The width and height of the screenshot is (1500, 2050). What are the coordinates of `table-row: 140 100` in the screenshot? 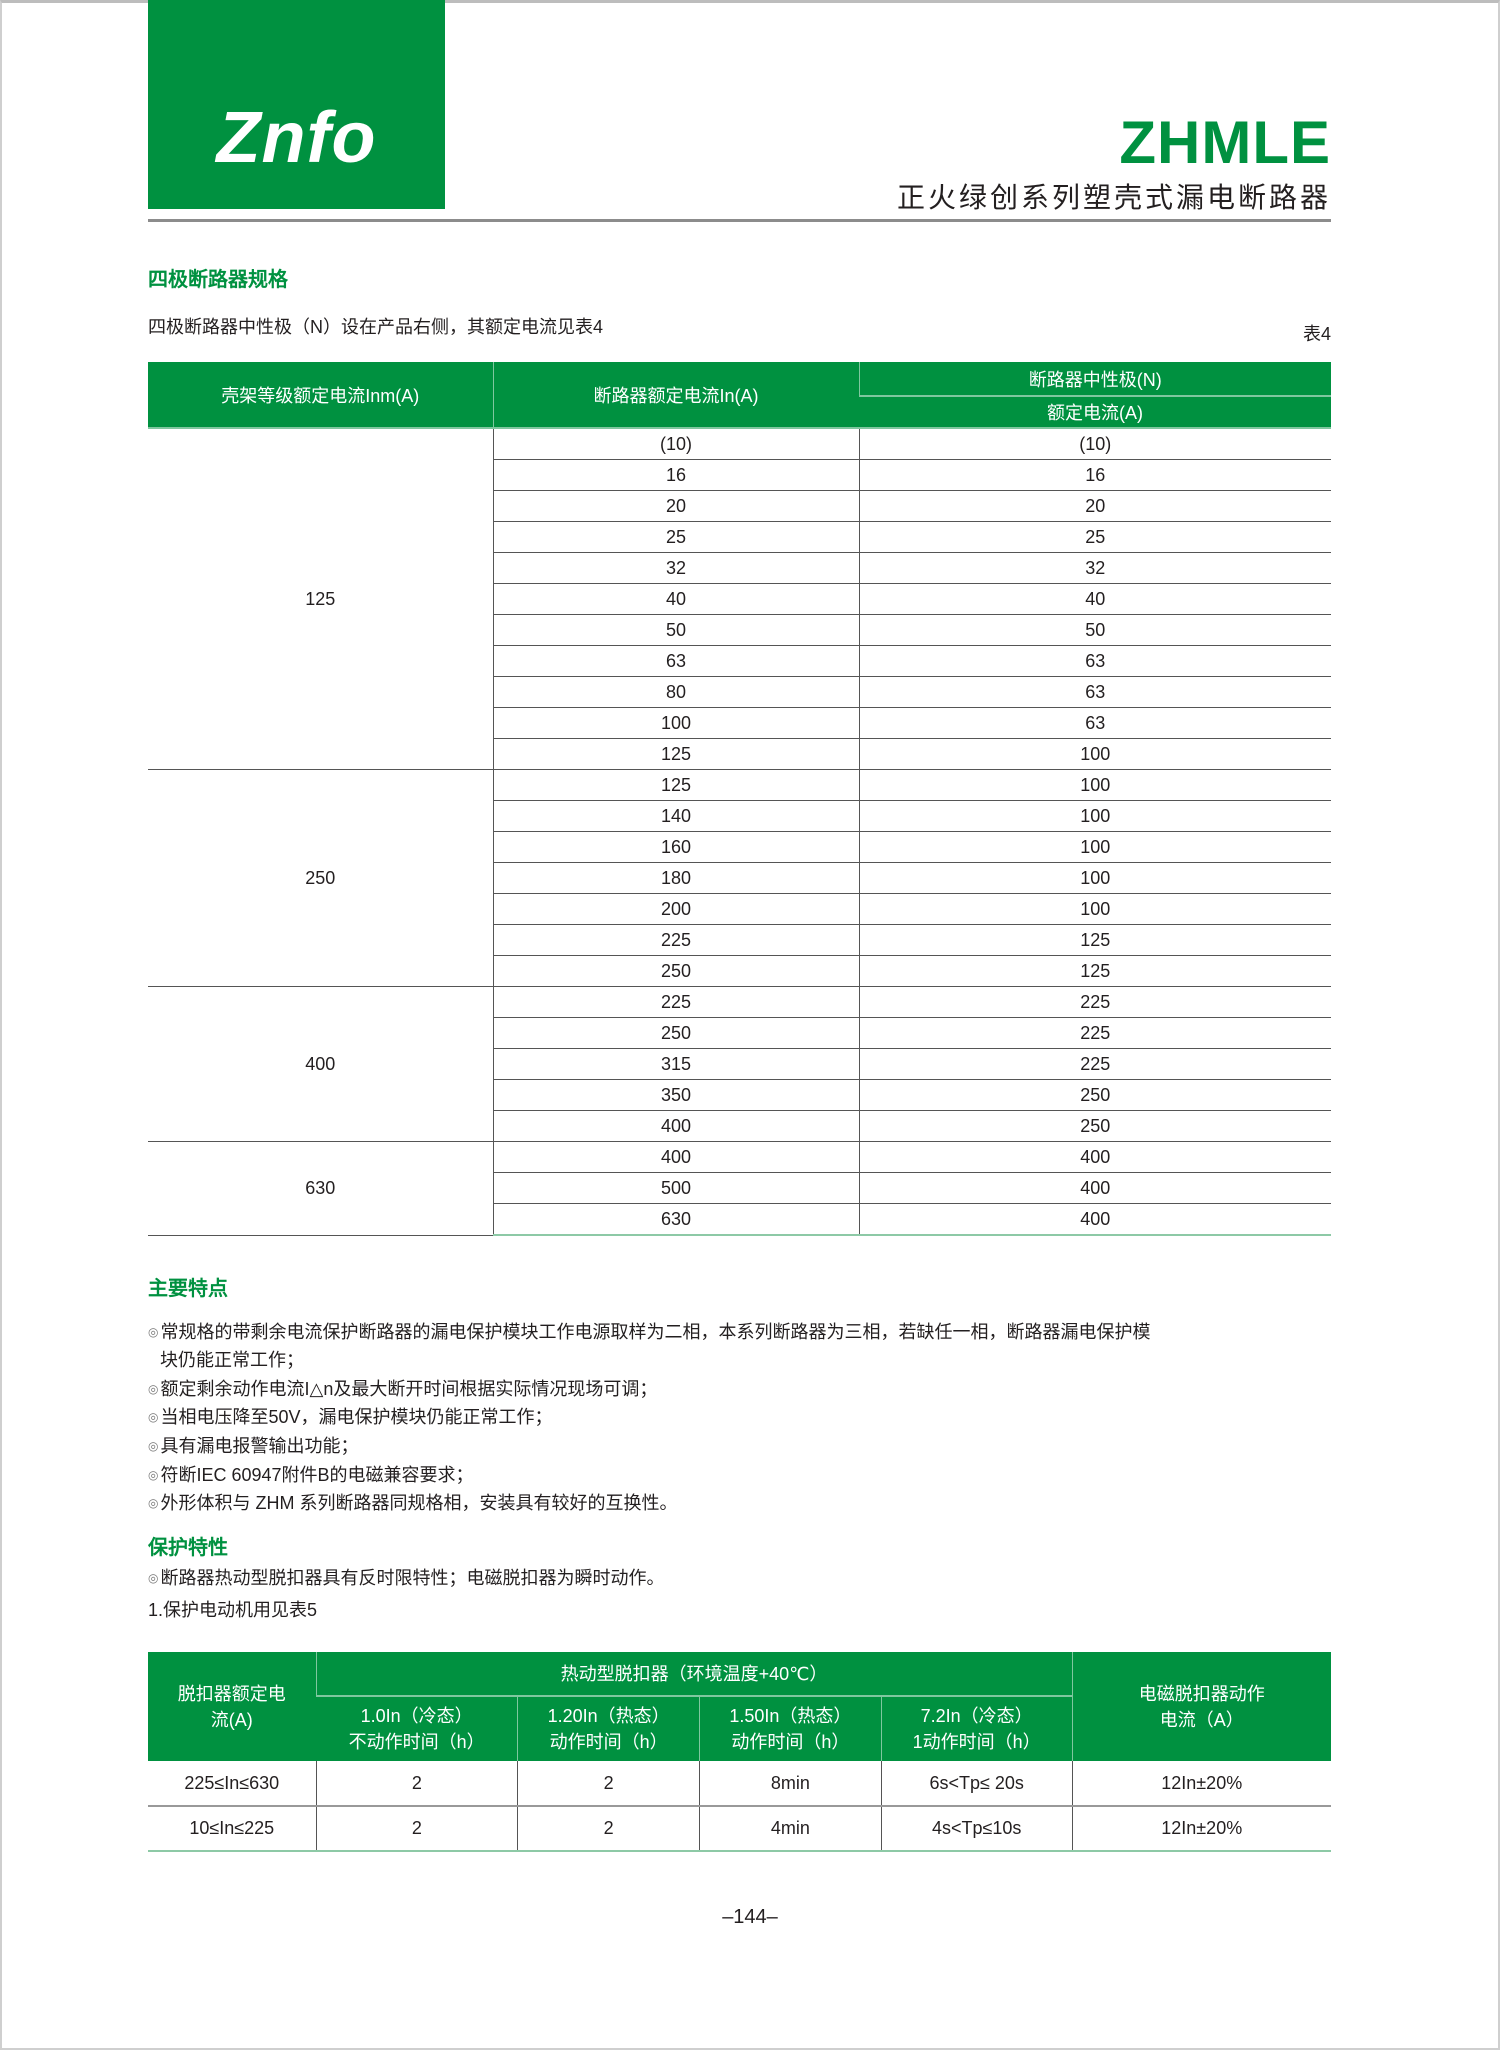 It's located at (739, 816).